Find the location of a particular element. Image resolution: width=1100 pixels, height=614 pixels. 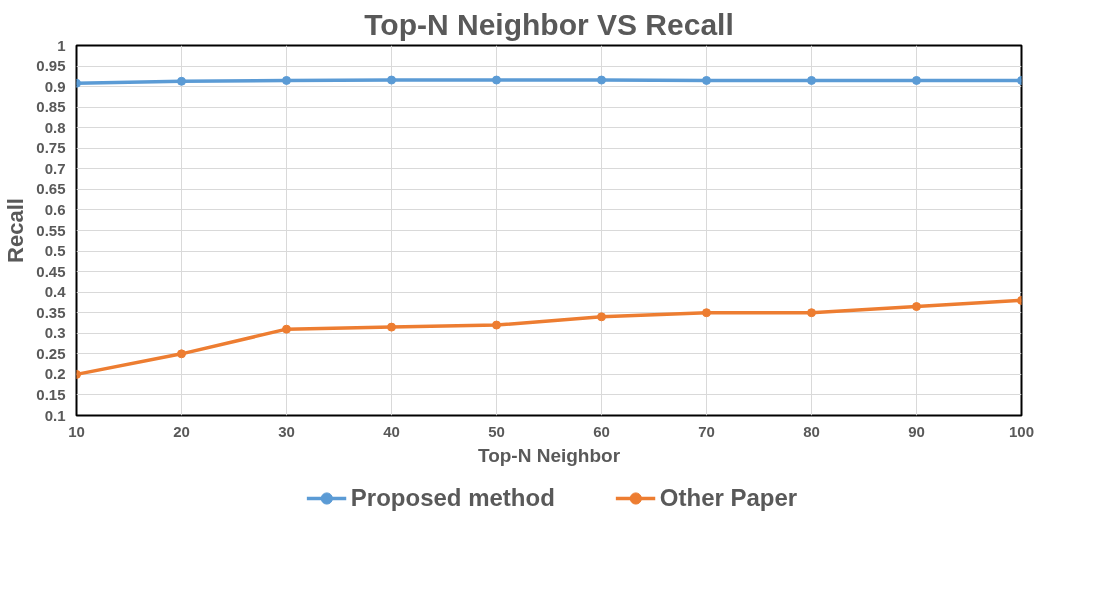

y-axis-title: Recall is located at coordinates (16, 230).